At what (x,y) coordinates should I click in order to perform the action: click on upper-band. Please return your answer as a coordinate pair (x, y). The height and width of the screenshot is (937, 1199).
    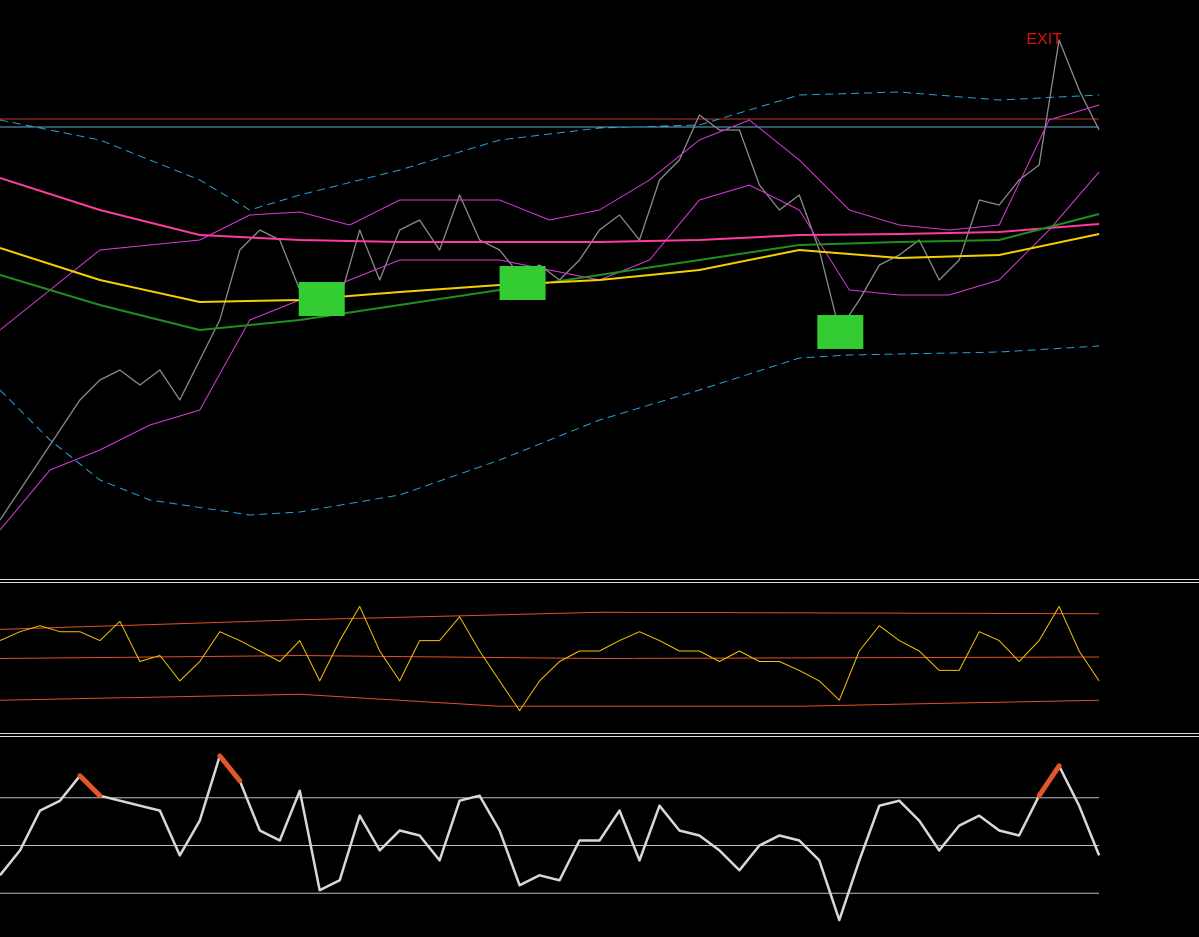
    Looking at the image, I should click on (550, 151).